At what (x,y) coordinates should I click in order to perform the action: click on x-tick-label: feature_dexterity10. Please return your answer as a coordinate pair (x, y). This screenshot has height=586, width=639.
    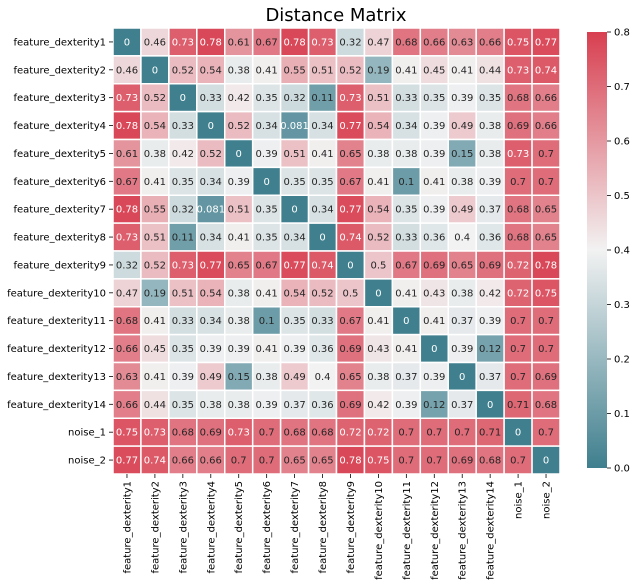
    Looking at the image, I should click on (379, 530).